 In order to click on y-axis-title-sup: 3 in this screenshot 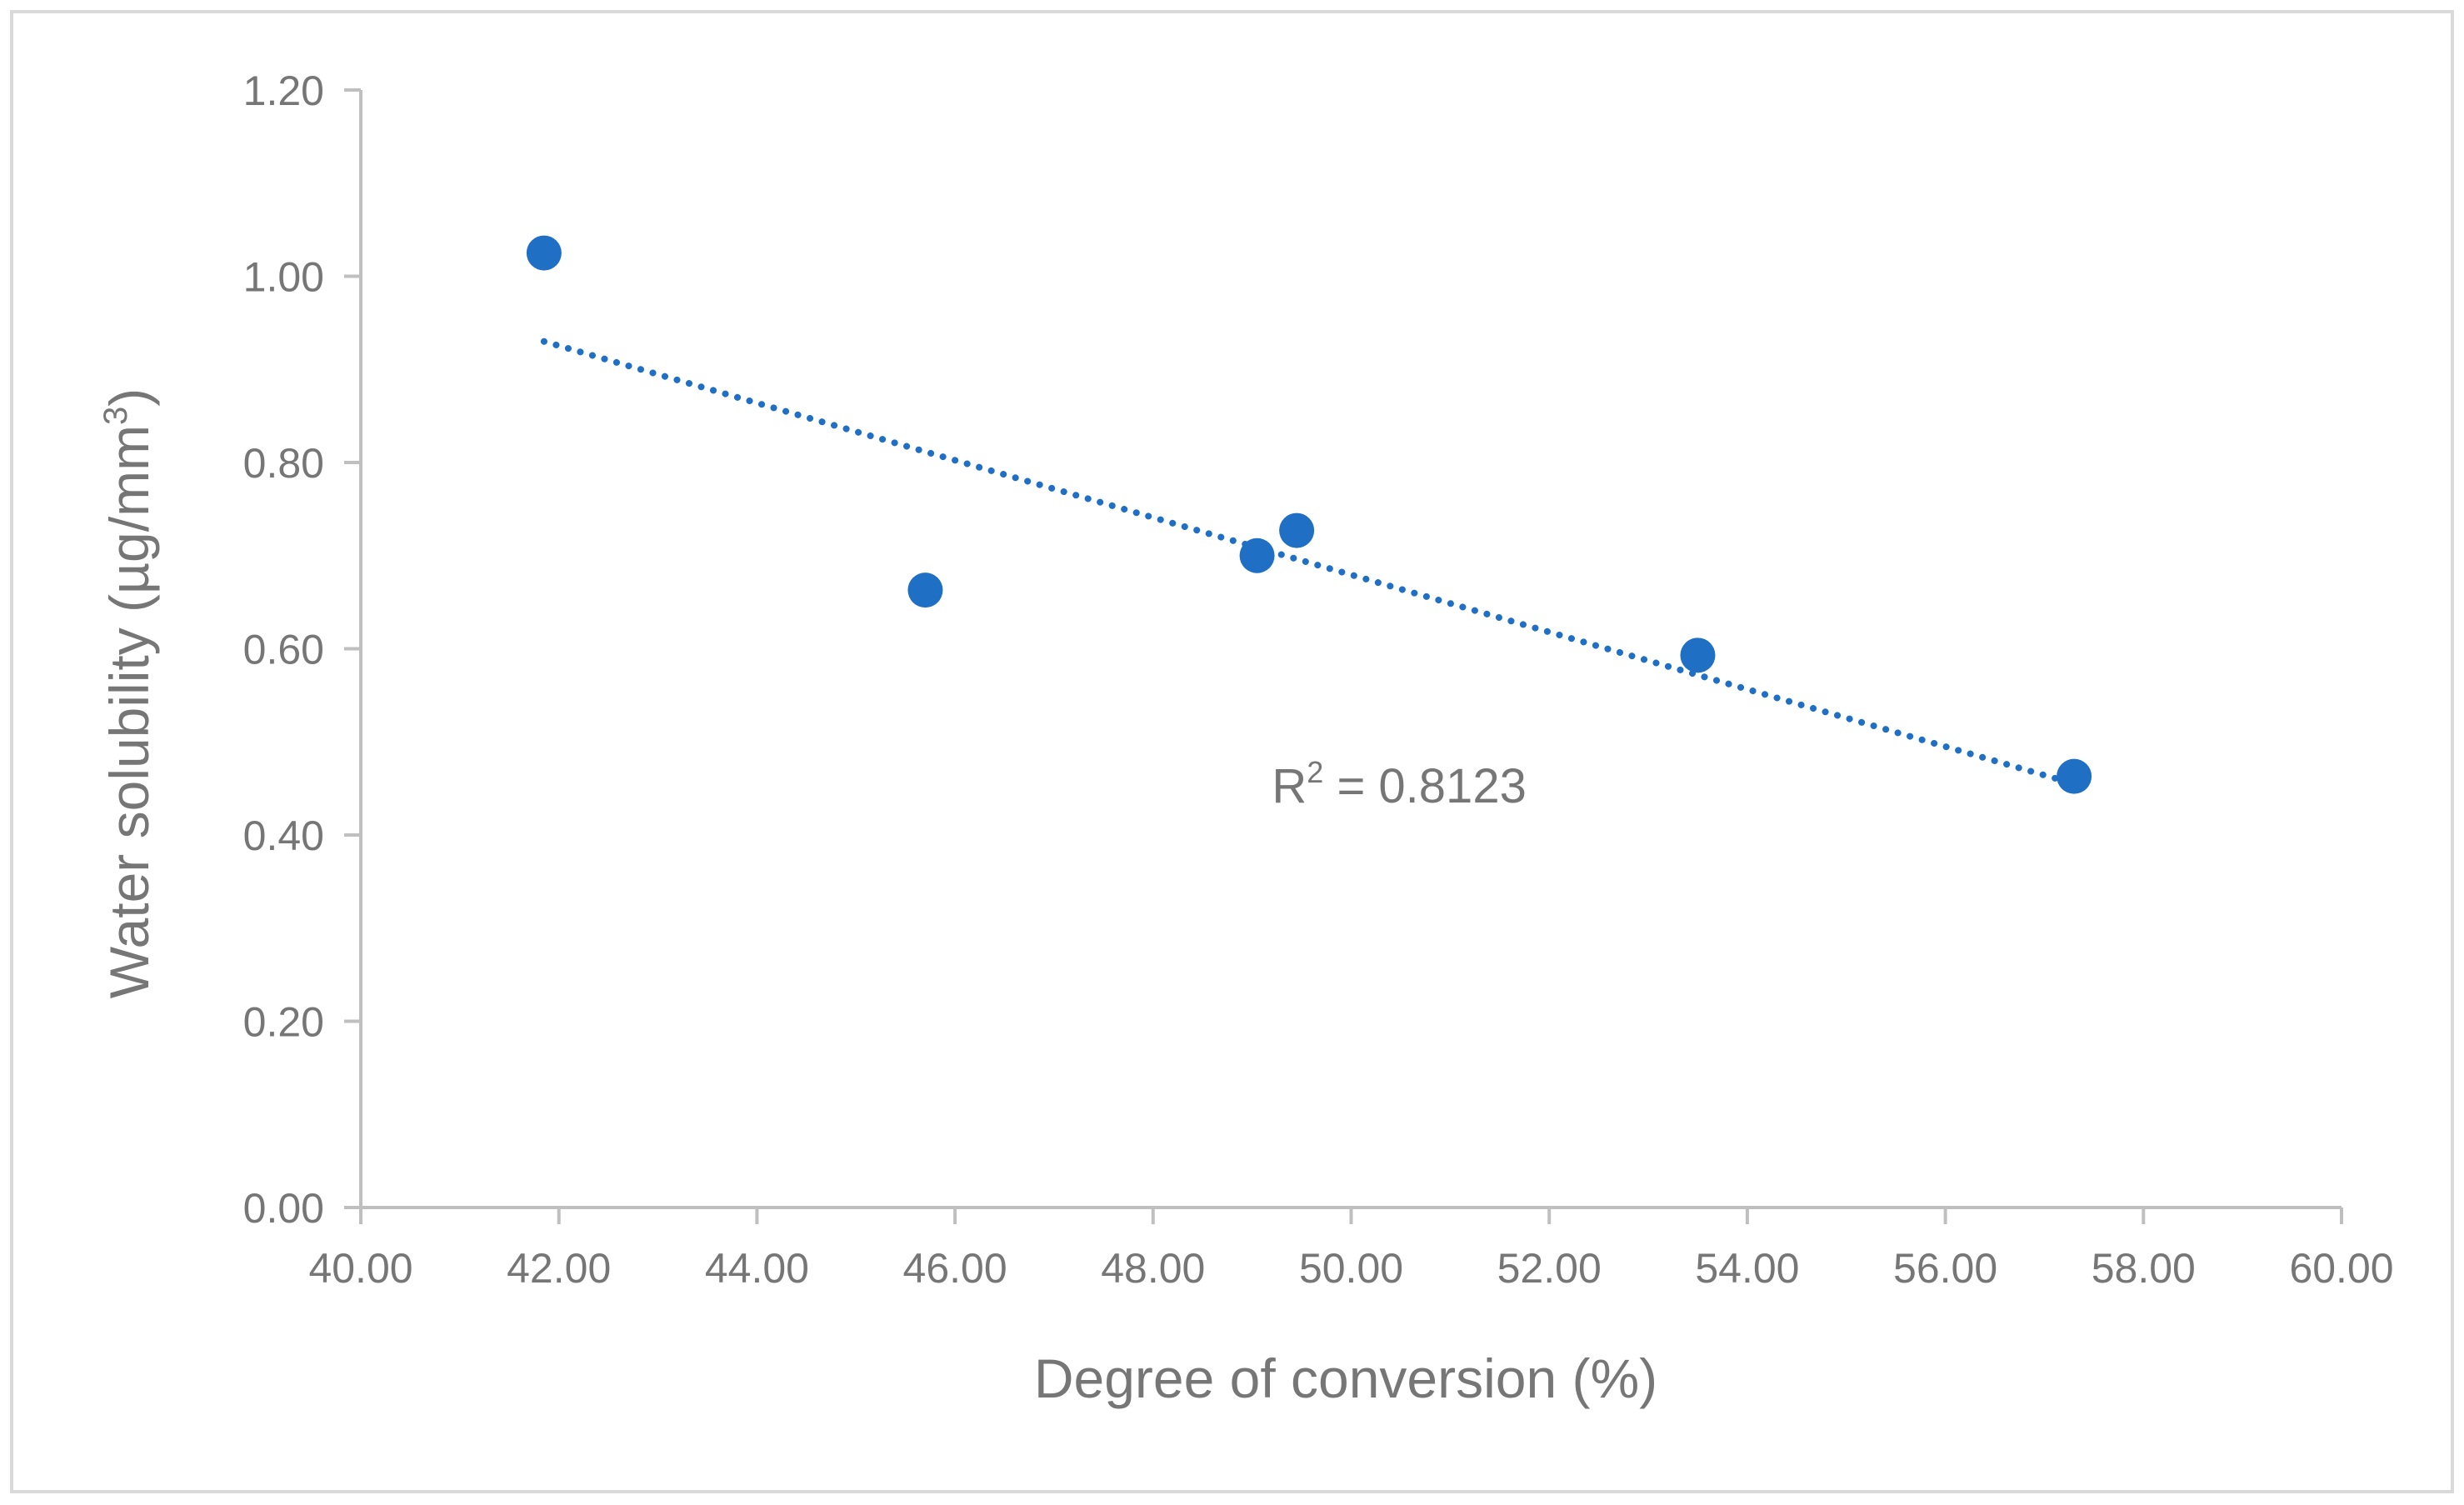, I will do `click(115, 416)`.